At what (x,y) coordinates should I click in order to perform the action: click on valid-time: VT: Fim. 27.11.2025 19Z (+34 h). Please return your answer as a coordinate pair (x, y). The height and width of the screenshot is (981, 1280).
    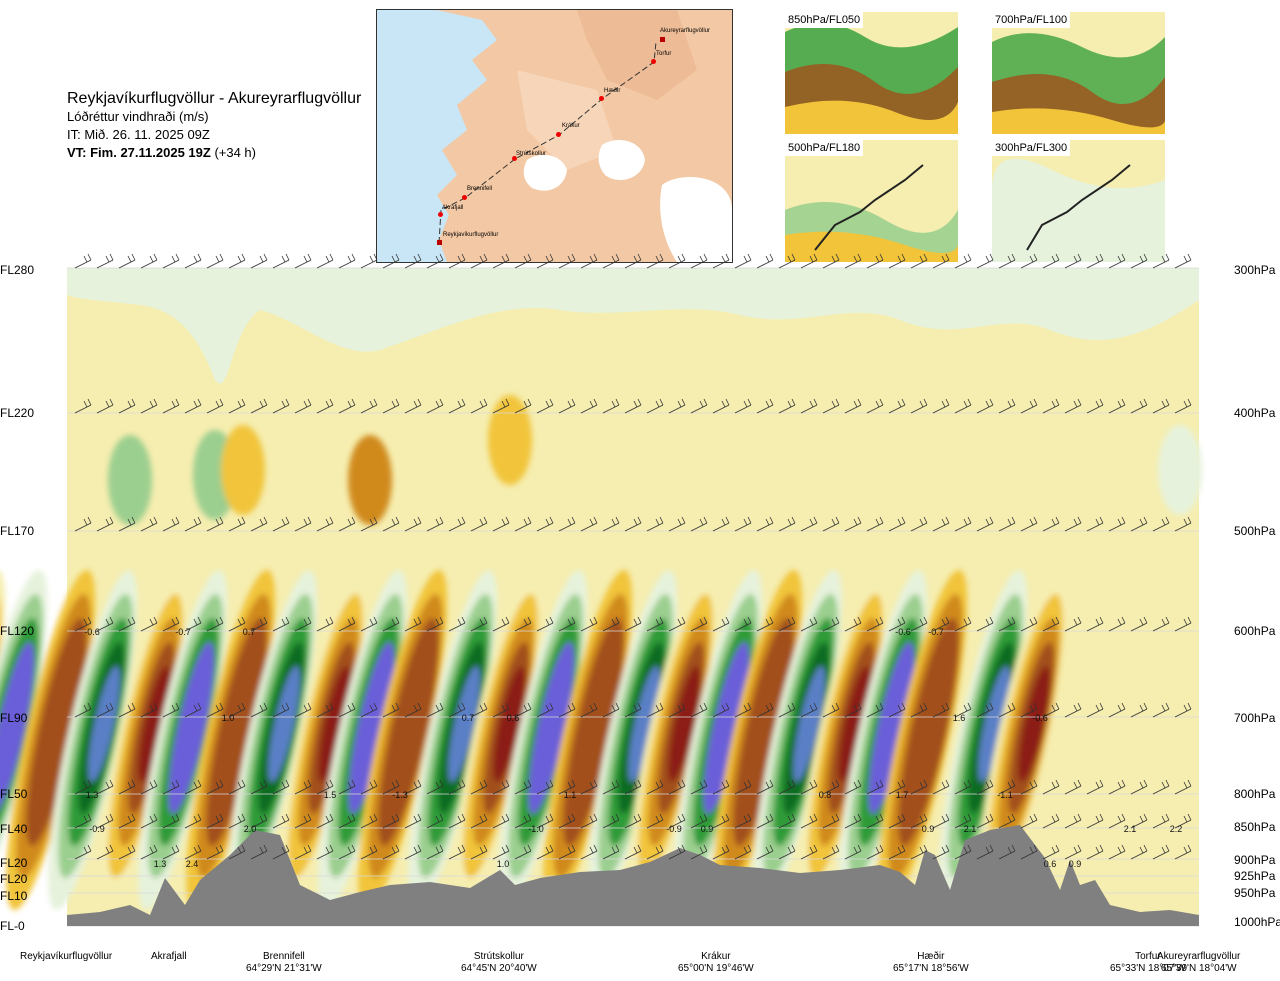
    Looking at the image, I should click on (214, 153).